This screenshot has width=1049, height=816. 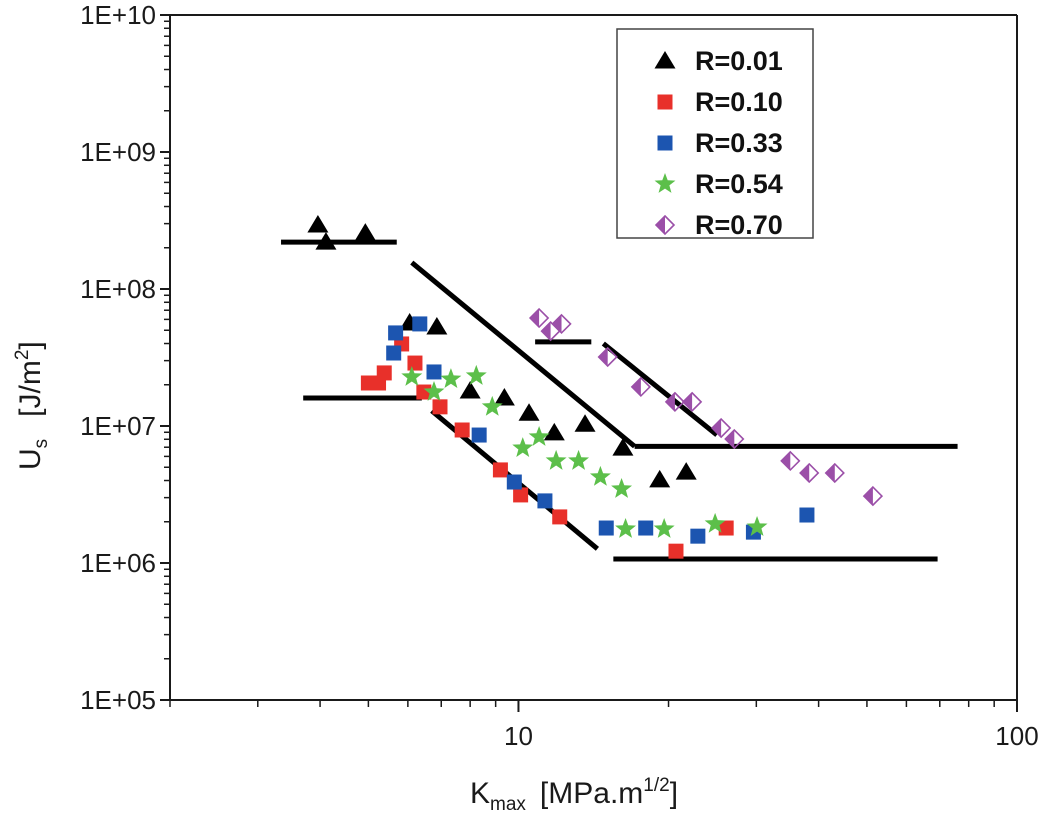 I want to click on y-axis-title-units: [J/m, so click(x=30, y=388).